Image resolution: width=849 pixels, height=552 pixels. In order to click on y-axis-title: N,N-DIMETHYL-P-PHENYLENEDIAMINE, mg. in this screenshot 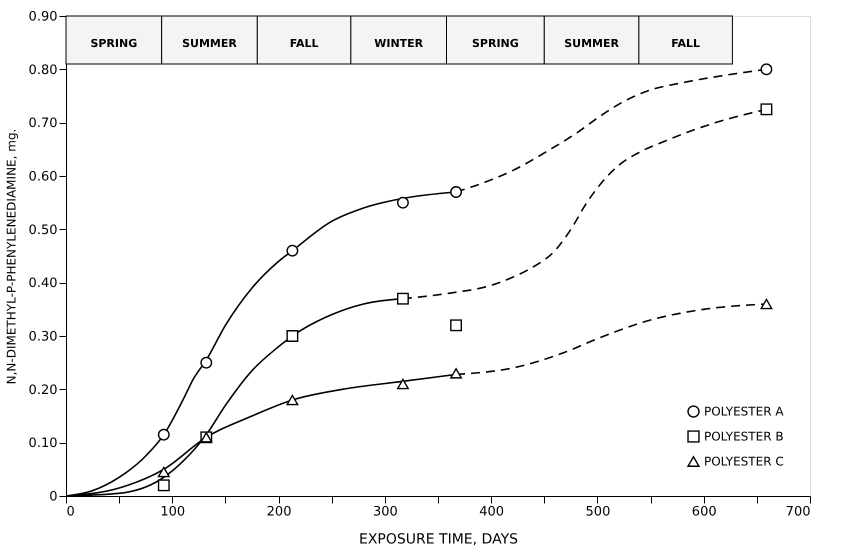, I will do `click(11, 256)`.